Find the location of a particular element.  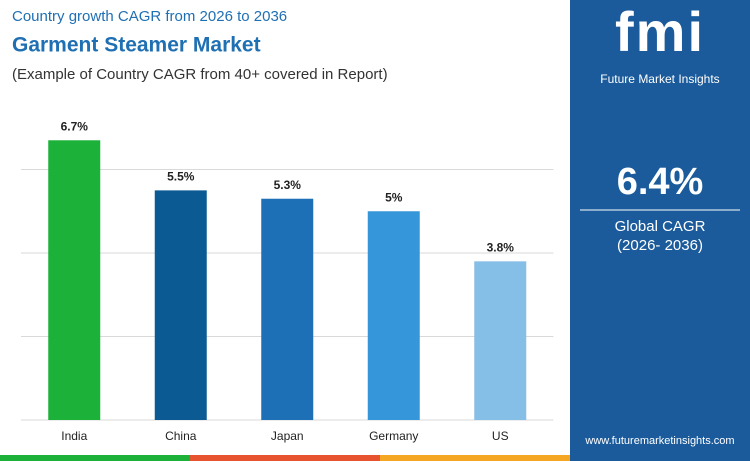

brand: Future Market Insights is located at coordinates (659, 79).